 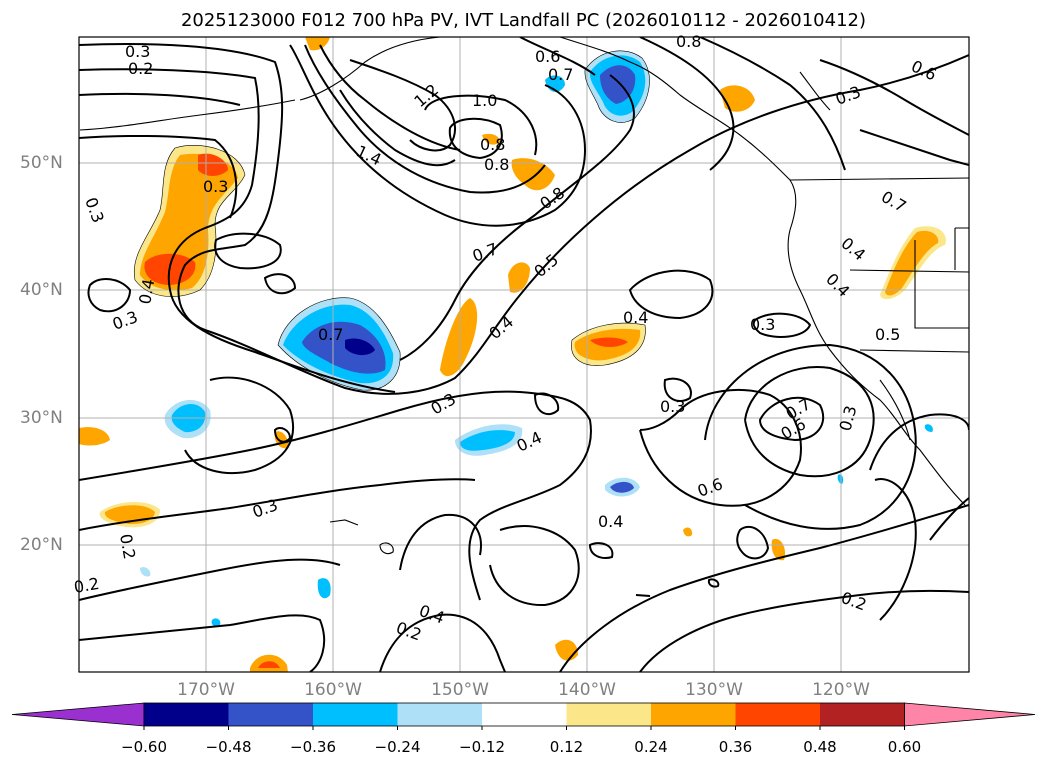 What do you see at coordinates (333, 690) in the screenshot?
I see `lon-label: 160°W` at bounding box center [333, 690].